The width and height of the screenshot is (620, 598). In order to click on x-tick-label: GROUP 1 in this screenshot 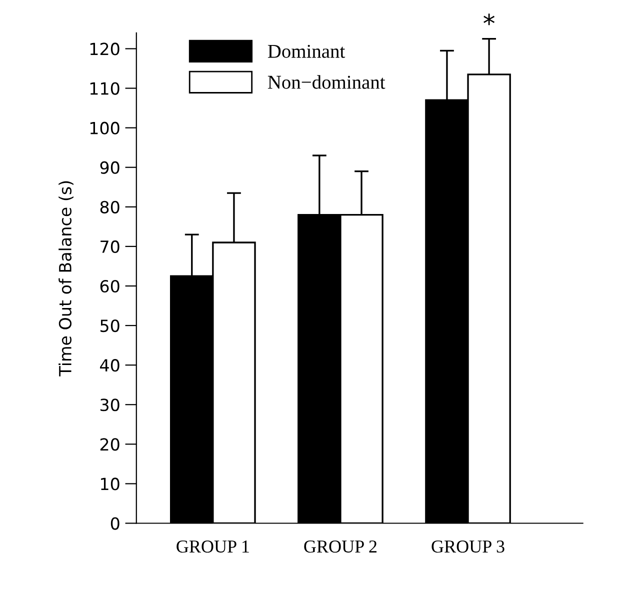, I will do `click(212, 546)`.